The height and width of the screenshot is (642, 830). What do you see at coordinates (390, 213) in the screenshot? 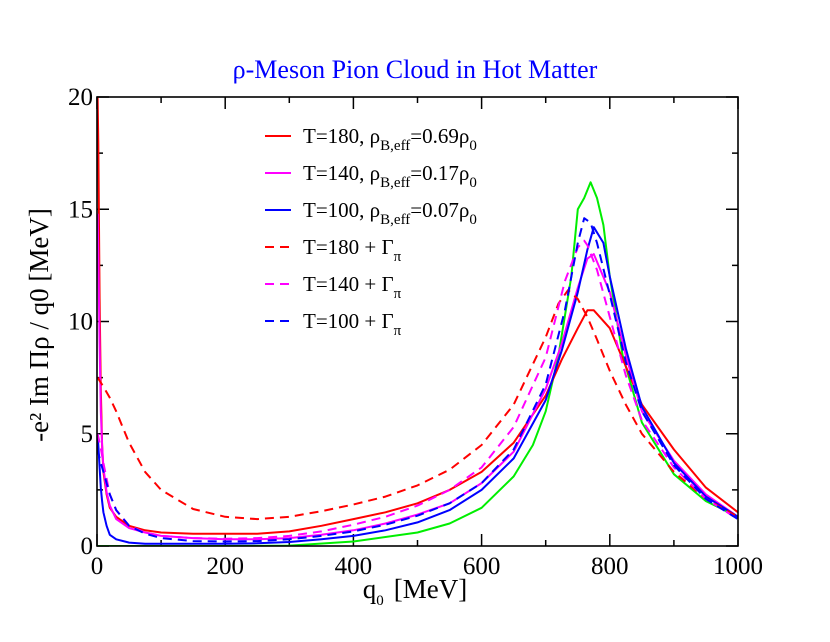
I see `legend-label-b100: T=100, ρB,eff=0.07ρ0` at bounding box center [390, 213].